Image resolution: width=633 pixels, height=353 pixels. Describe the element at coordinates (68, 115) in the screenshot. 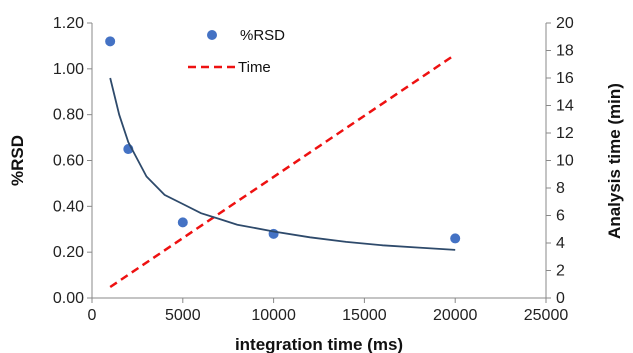

I see `y-left-tick-label: 0.80` at that location.